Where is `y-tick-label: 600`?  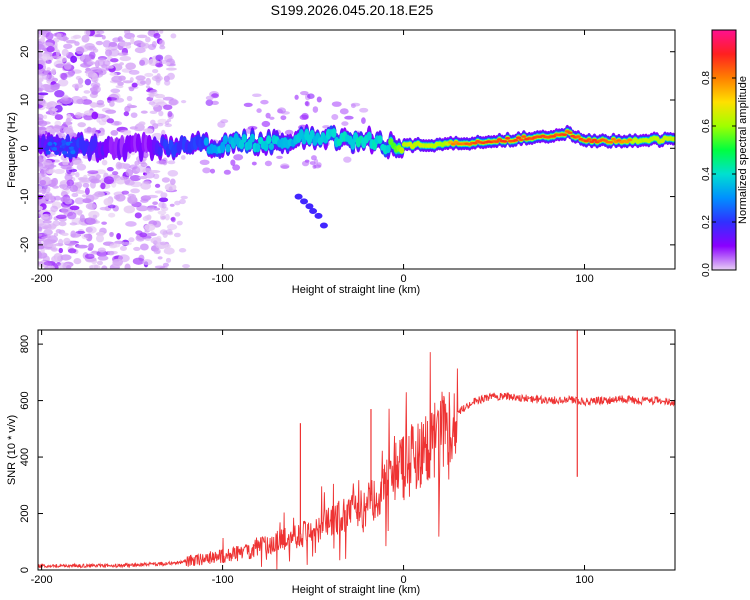
y-tick-label: 600 is located at coordinates (25, 400).